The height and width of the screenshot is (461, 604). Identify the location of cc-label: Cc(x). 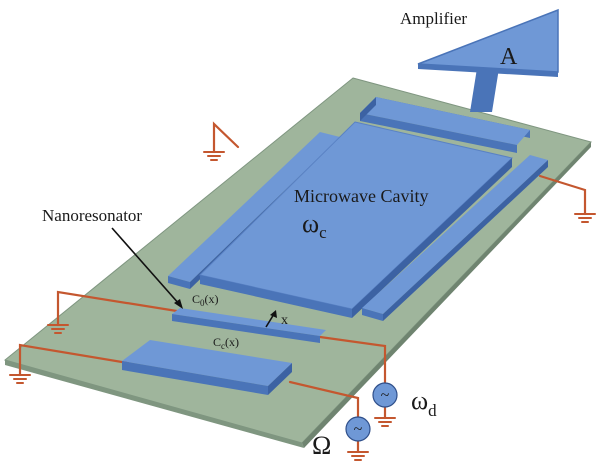
(226, 343).